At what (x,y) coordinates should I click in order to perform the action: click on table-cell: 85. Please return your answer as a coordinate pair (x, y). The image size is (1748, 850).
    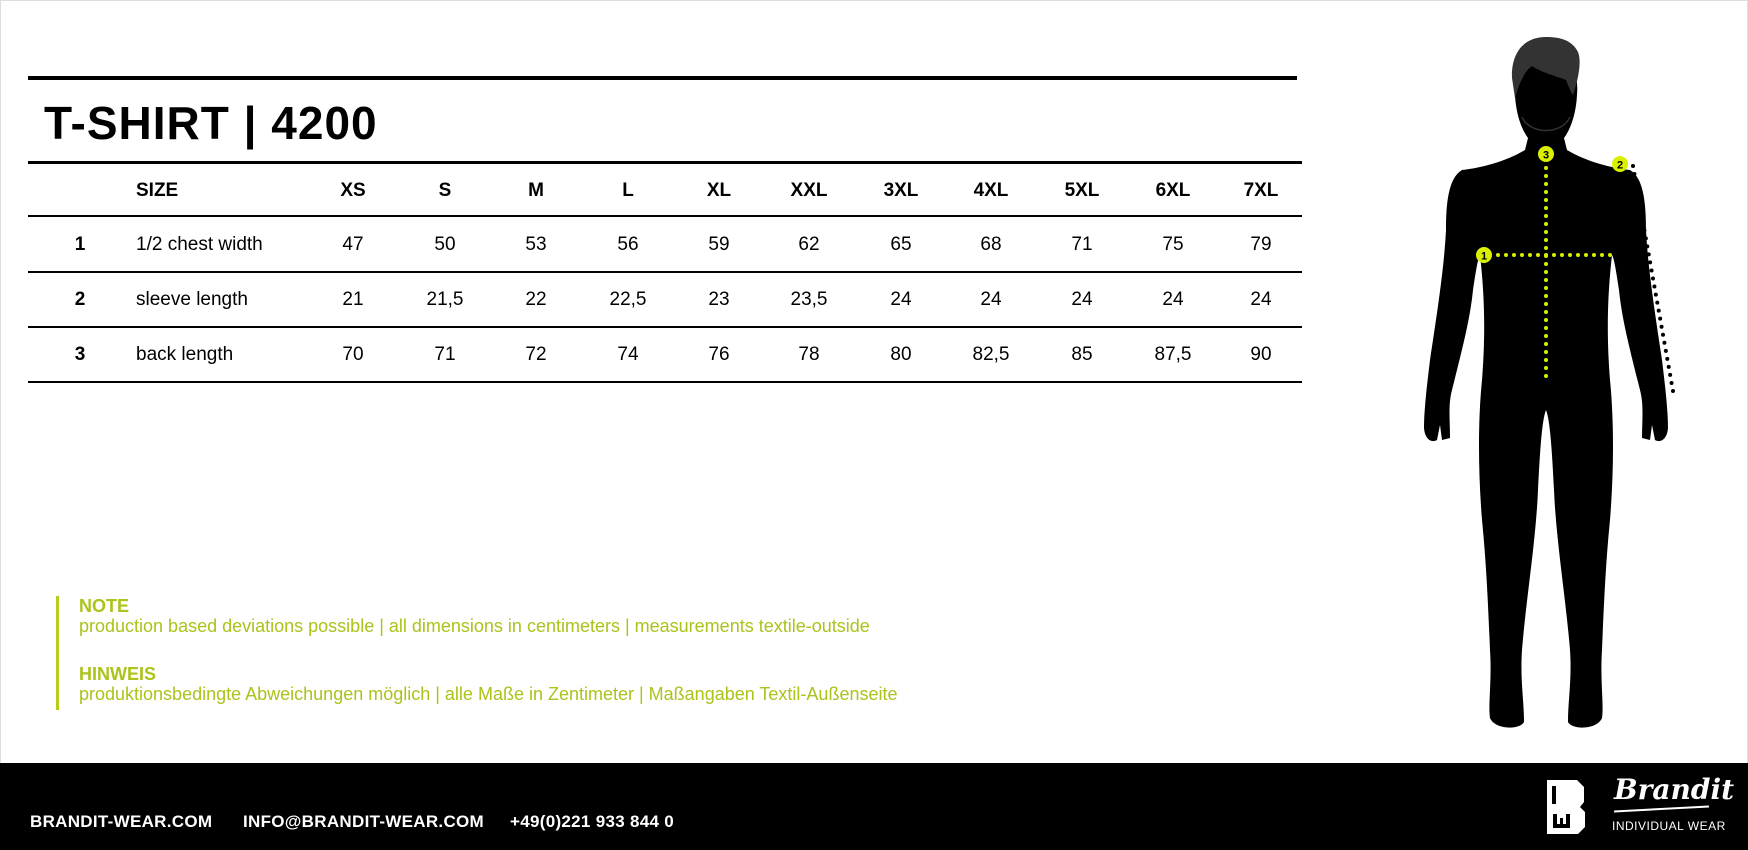
    Looking at the image, I should click on (1082, 354).